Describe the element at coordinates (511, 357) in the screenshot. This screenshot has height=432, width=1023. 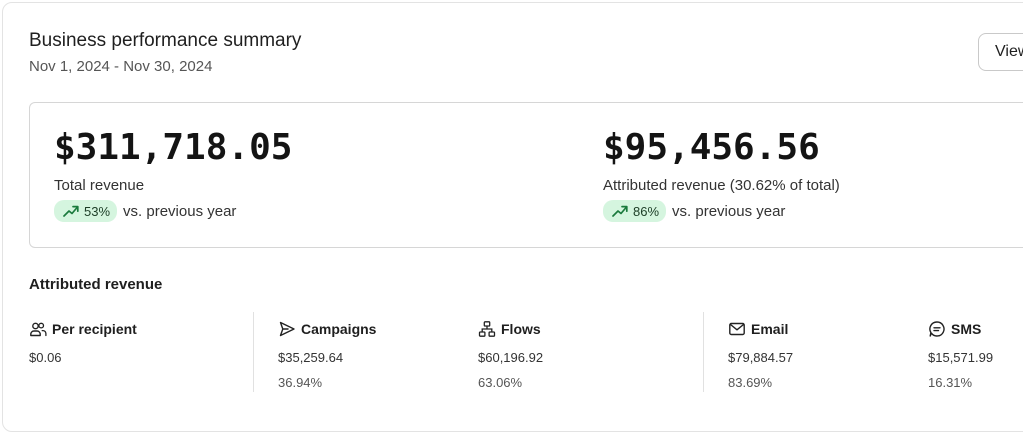
I see `metric-value: $60,196.92` at that location.